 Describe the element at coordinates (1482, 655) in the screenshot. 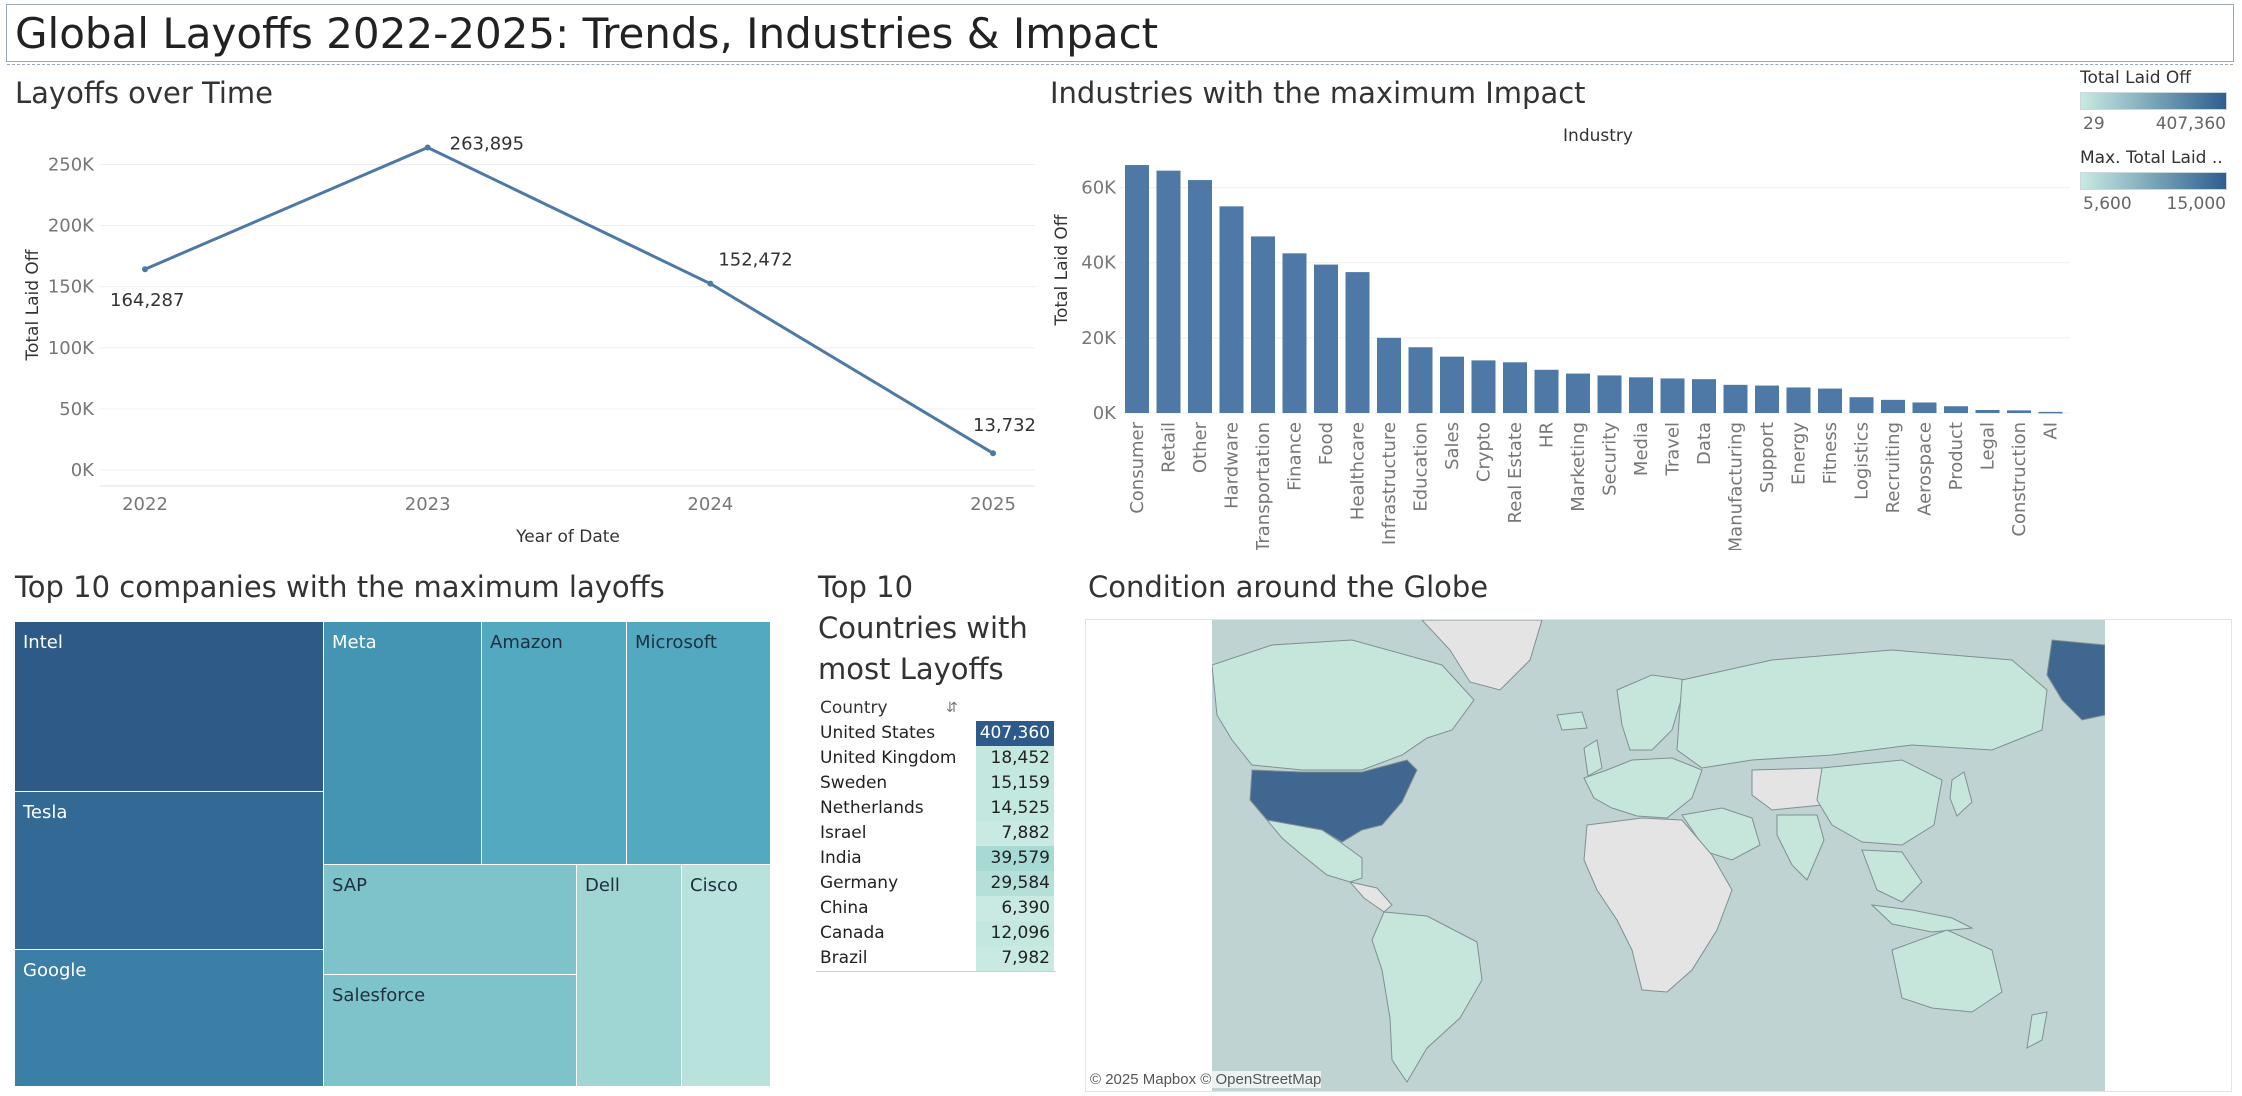

I see `map-region-greenland` at that location.